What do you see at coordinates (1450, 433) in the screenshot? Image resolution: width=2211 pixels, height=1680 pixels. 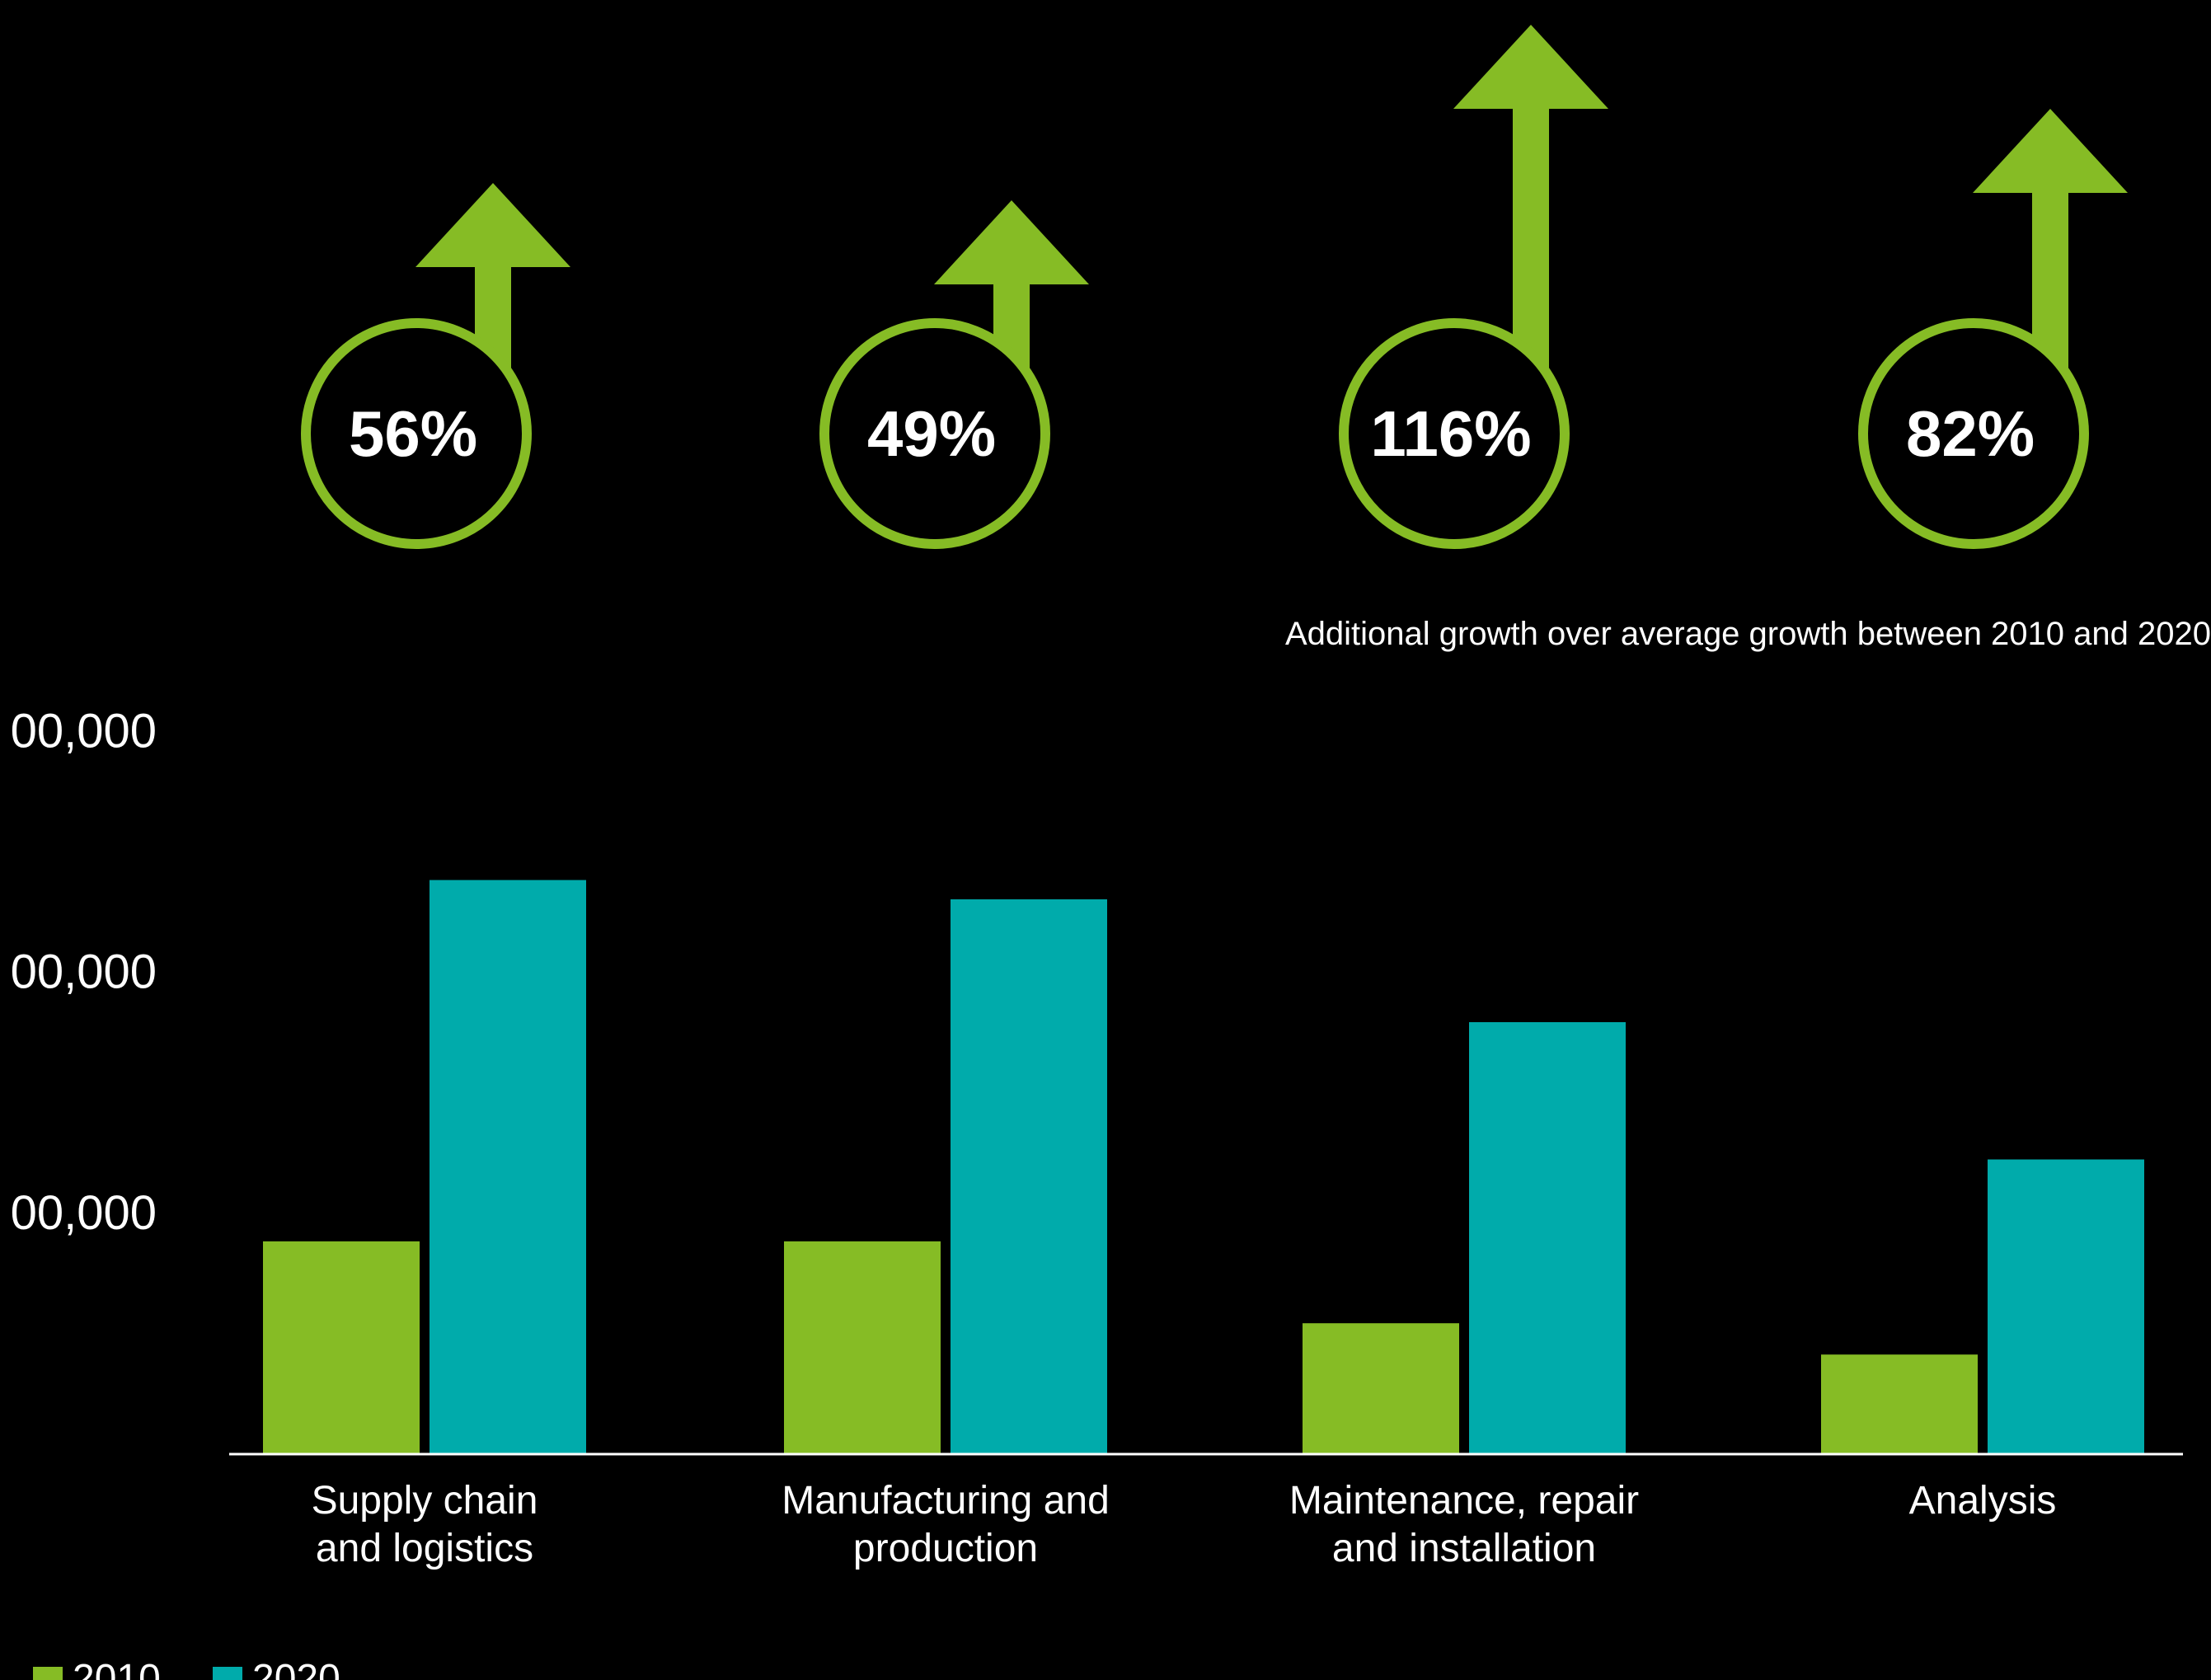 I see `growth-value: 116%` at bounding box center [1450, 433].